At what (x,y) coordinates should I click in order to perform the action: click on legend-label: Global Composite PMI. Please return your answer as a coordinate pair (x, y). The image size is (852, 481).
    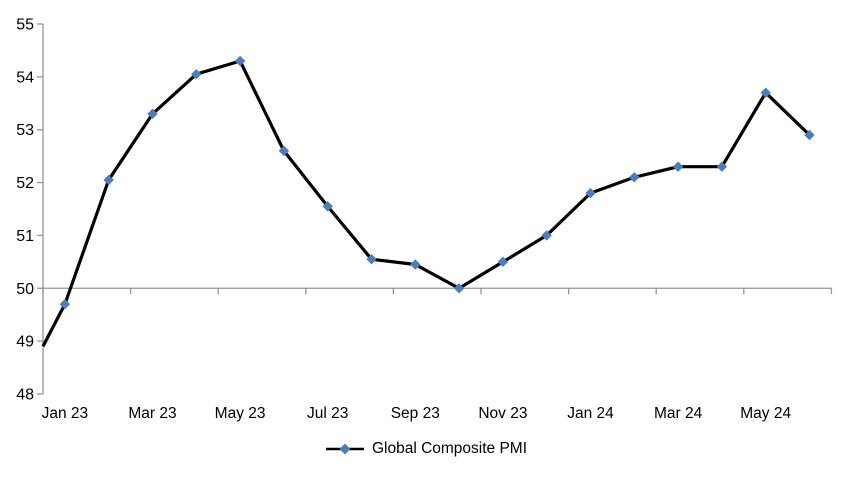
    Looking at the image, I should click on (449, 448).